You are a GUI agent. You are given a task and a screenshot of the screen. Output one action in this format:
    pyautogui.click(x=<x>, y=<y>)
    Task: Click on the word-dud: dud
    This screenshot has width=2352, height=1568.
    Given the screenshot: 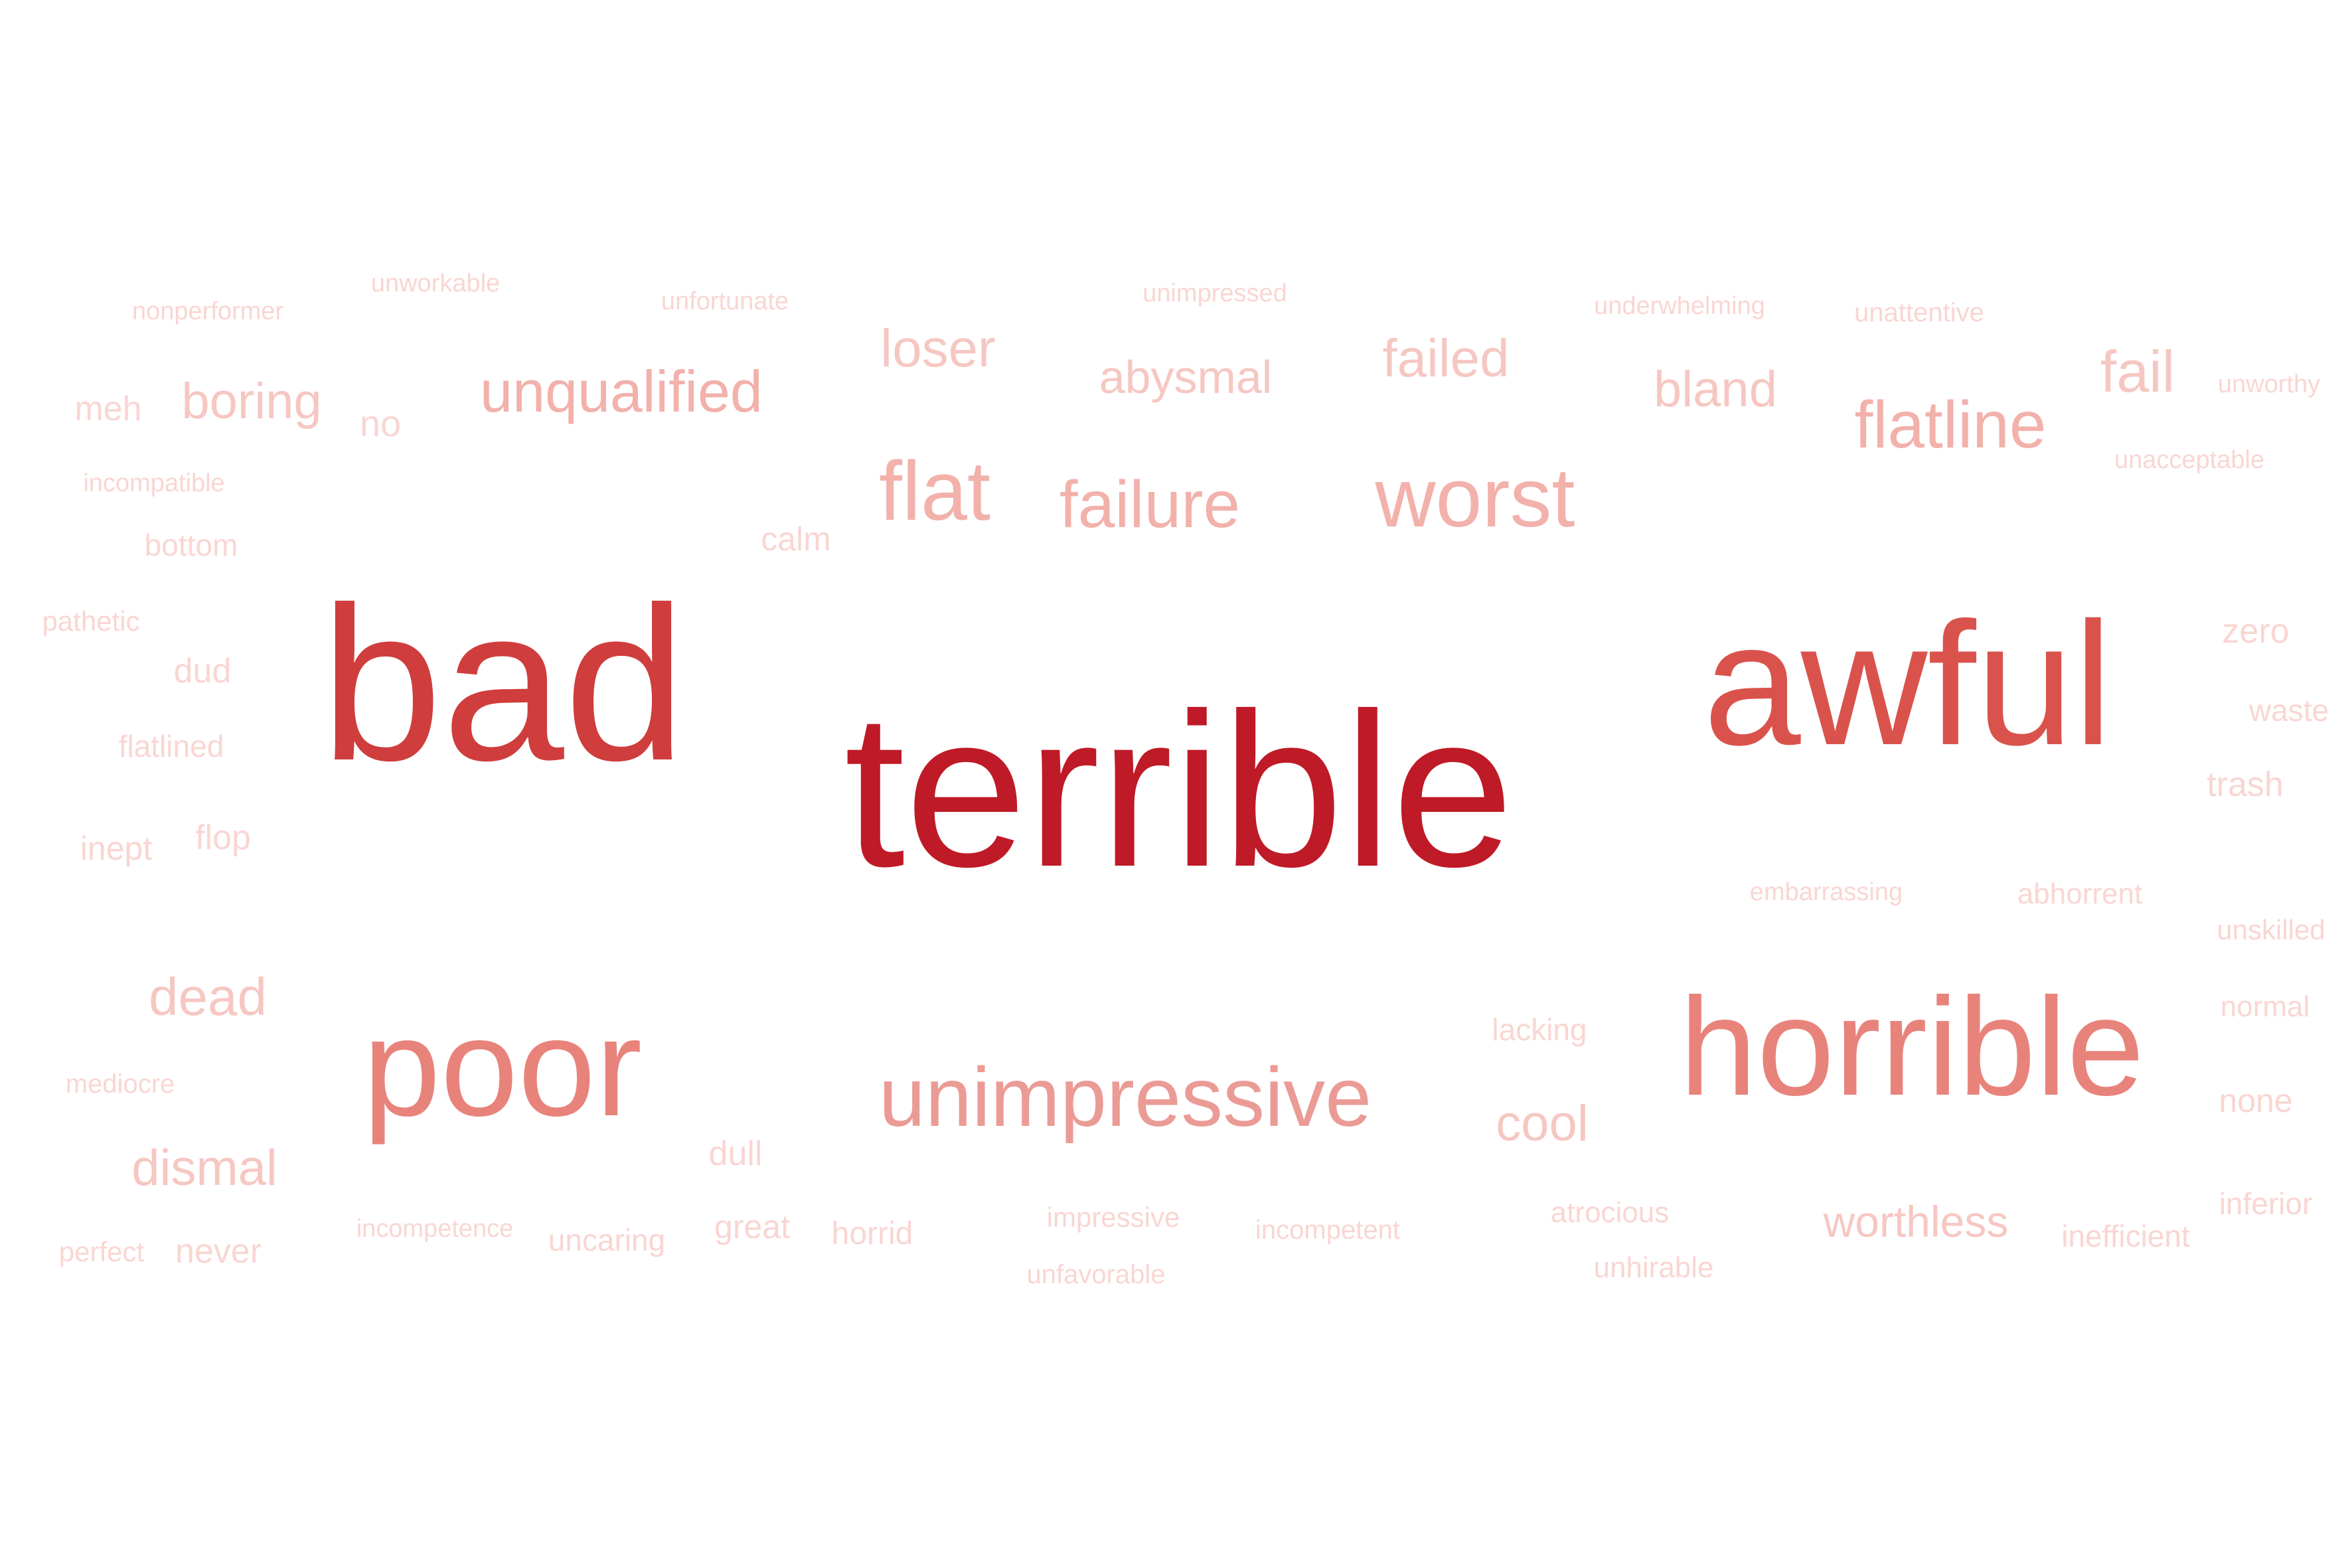 What is the action you would take?
    pyautogui.click(x=202, y=671)
    